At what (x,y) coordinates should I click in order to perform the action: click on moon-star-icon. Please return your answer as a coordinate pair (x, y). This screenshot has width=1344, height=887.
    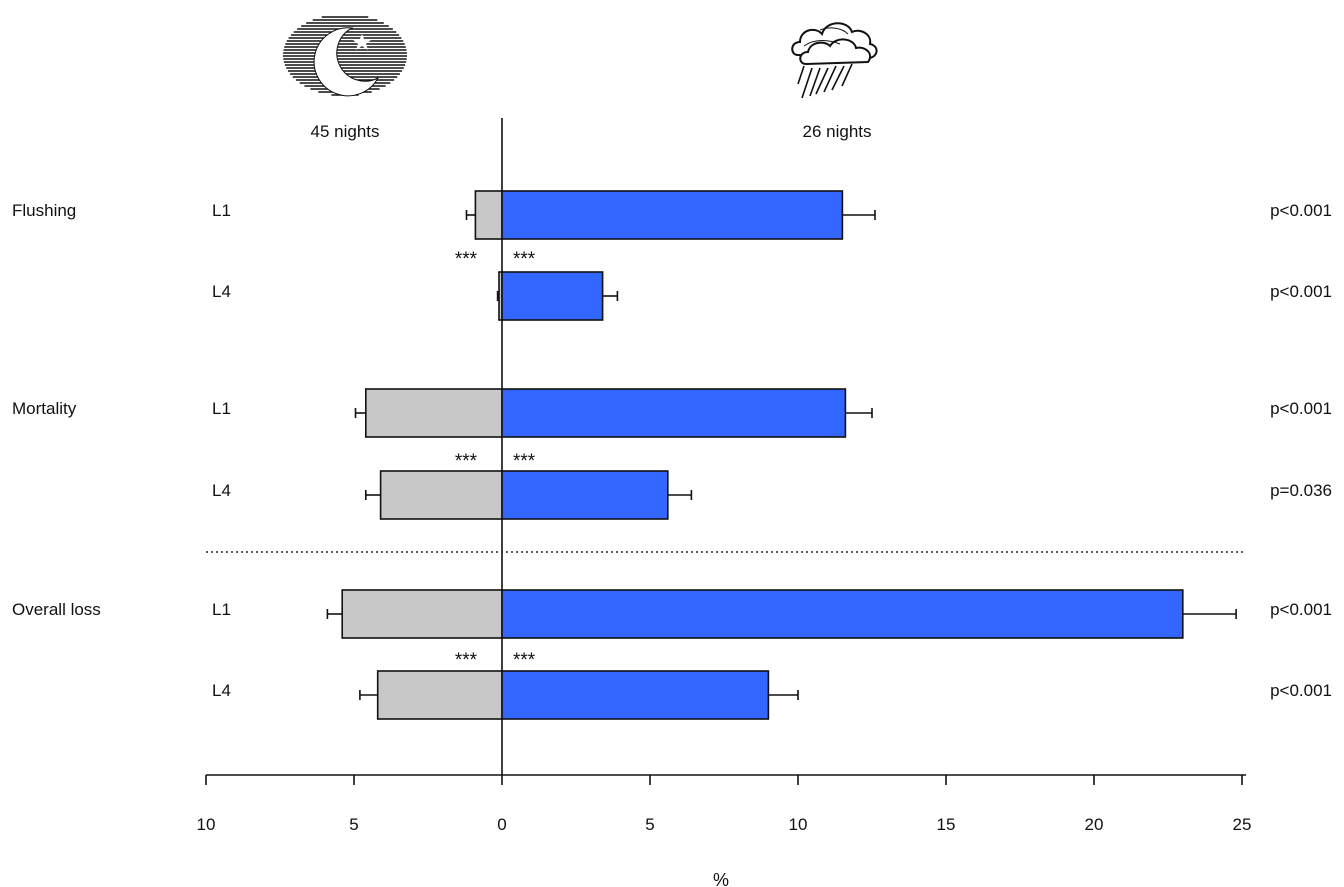
    Looking at the image, I should click on (345, 56).